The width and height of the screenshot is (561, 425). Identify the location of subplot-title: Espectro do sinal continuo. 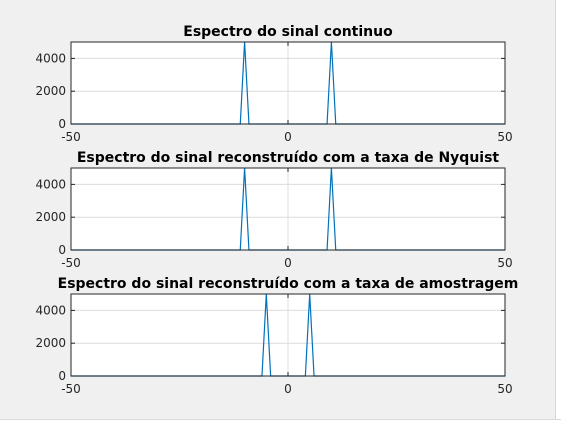
(288, 32).